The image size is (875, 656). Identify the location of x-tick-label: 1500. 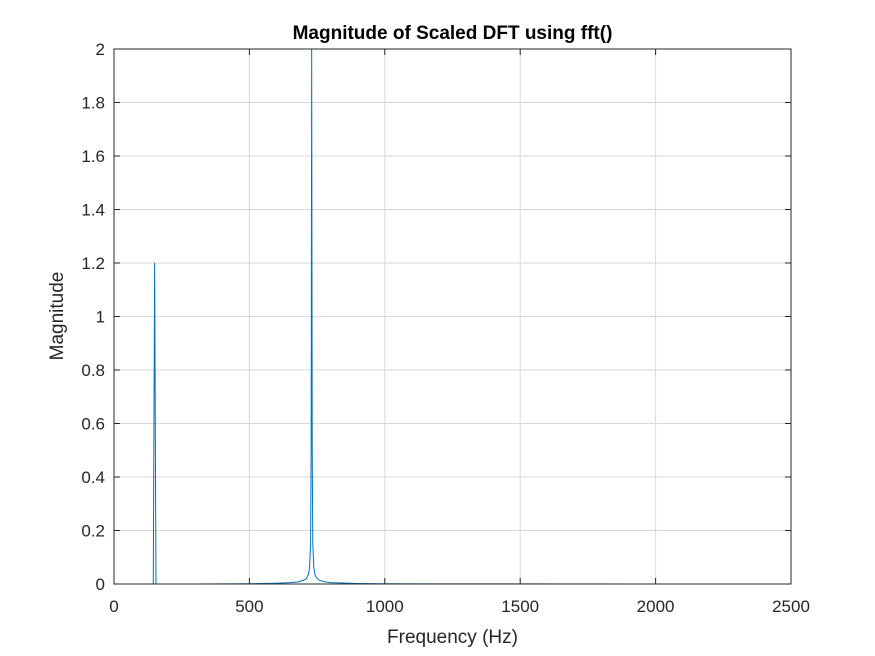
(520, 606).